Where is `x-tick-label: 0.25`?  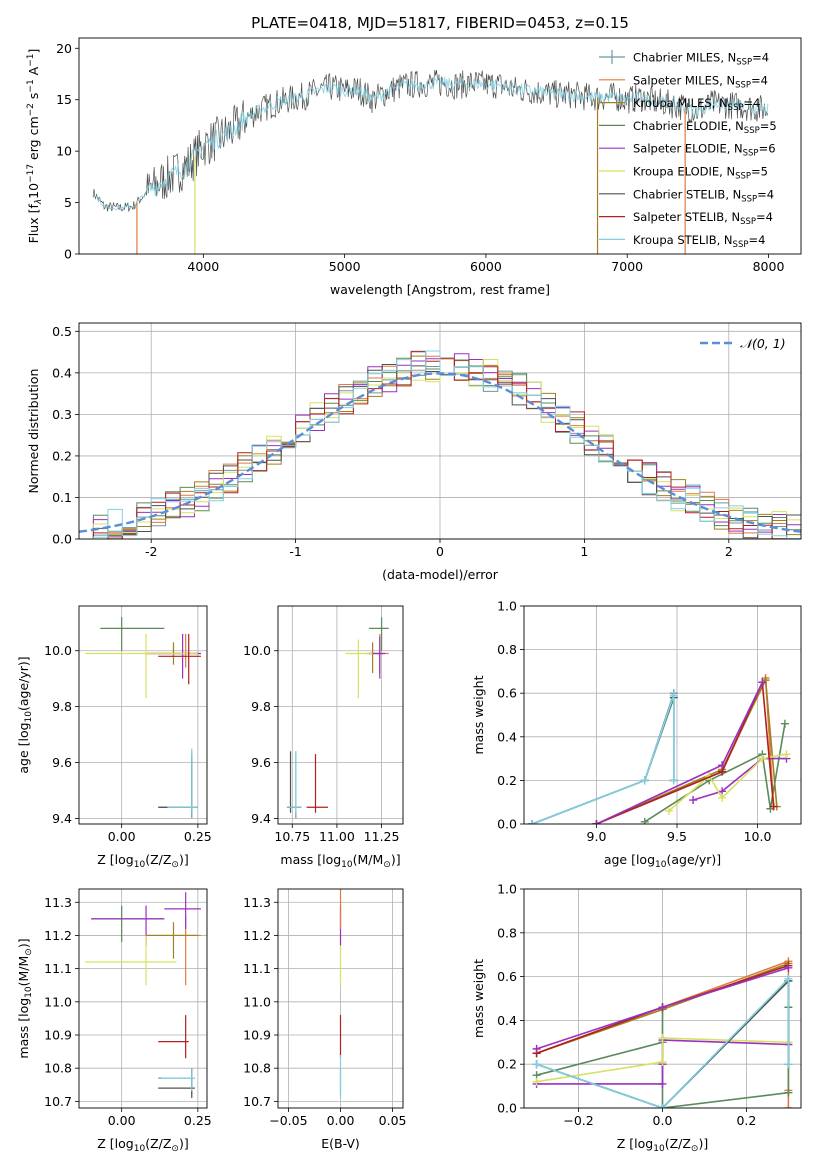 x-tick-label: 0.25 is located at coordinates (198, 1120).